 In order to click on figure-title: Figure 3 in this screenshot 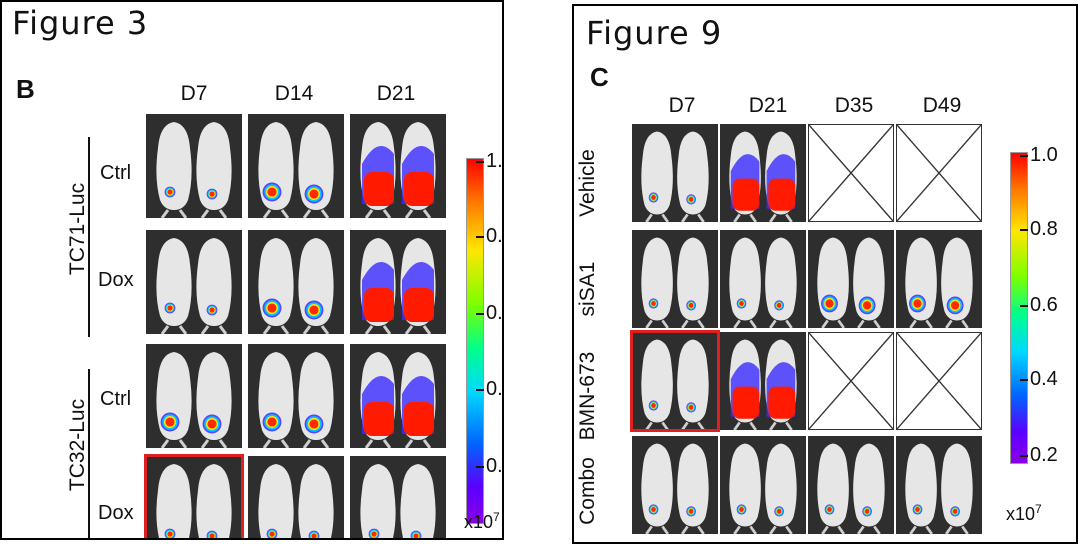, I will do `click(80, 23)`.